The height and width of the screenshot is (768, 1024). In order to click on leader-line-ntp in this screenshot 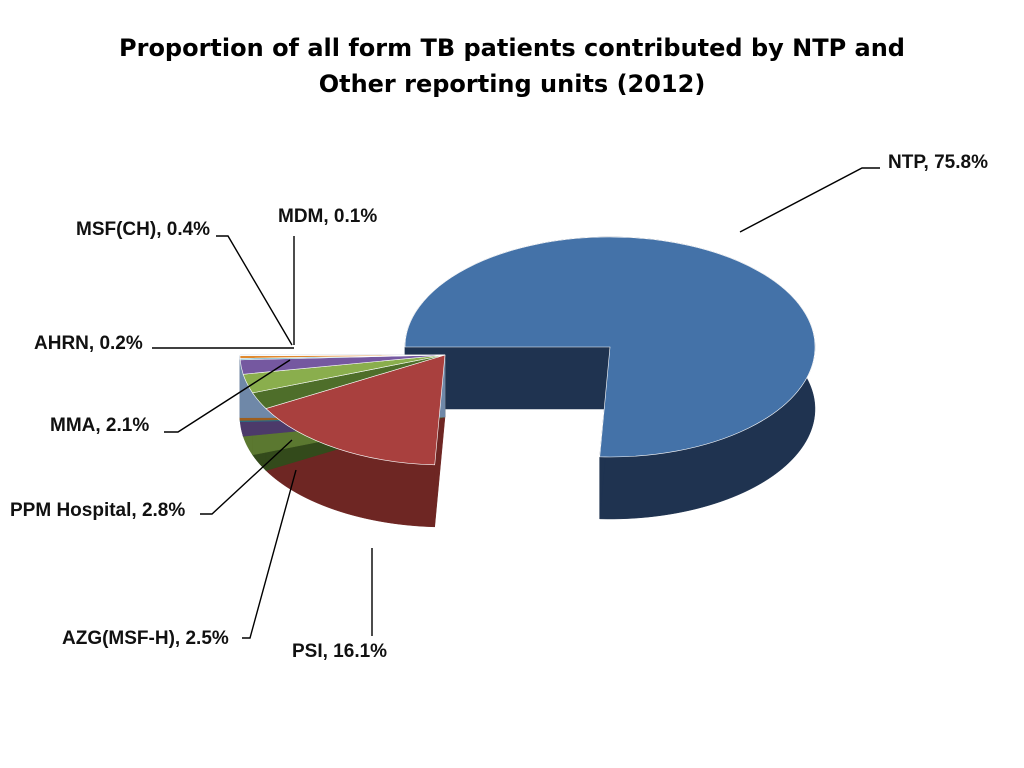, I will do `click(809, 200)`.